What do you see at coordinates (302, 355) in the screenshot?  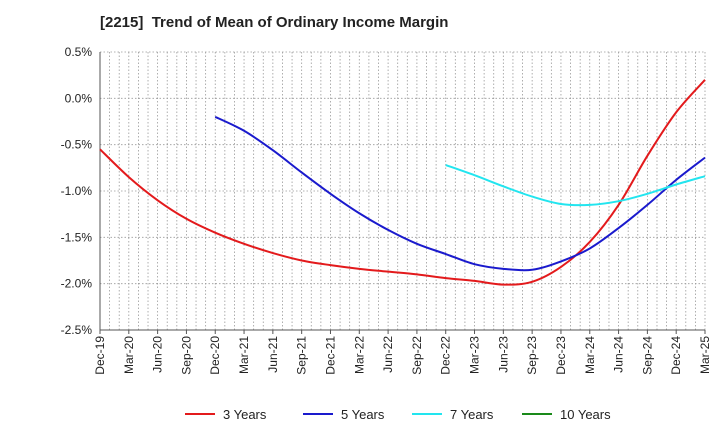 I see `x-tick-label: Sep-21` at bounding box center [302, 355].